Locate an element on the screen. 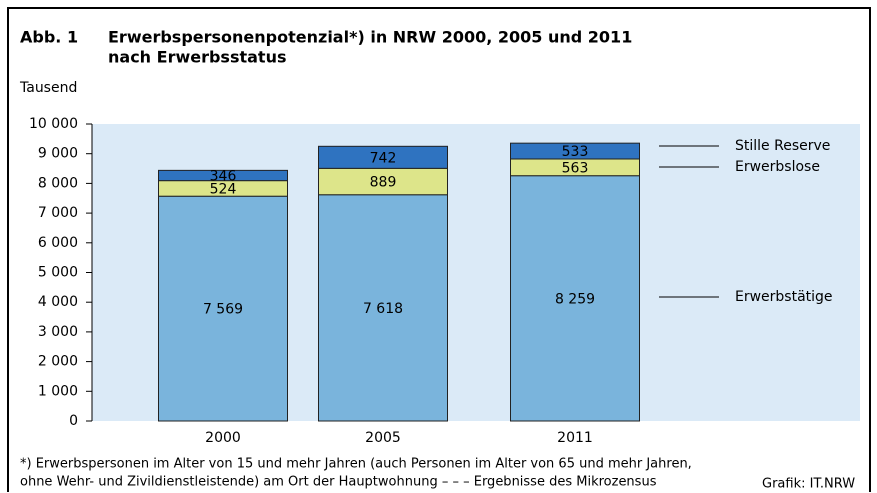 The height and width of the screenshot is (493, 877). y-tick-label: 8 000 is located at coordinates (58, 183).